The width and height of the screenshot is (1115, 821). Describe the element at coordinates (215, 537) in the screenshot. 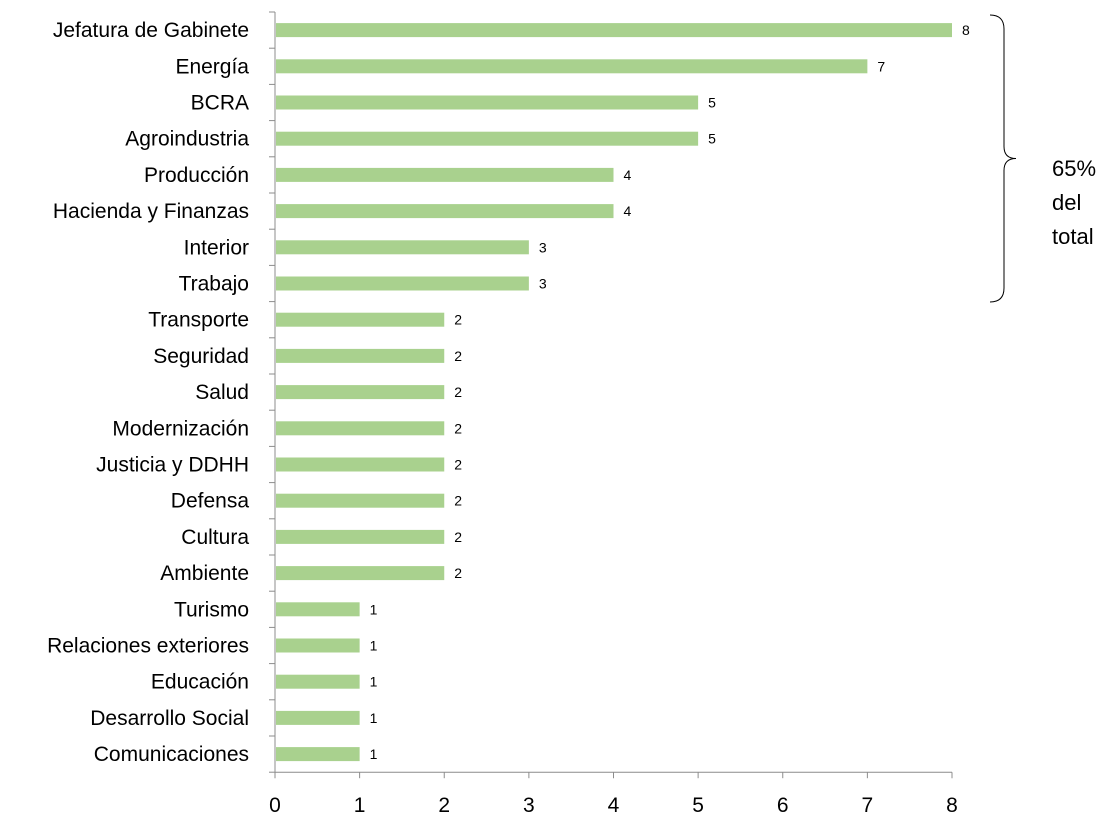

I see `category-label: Cultura` at that location.